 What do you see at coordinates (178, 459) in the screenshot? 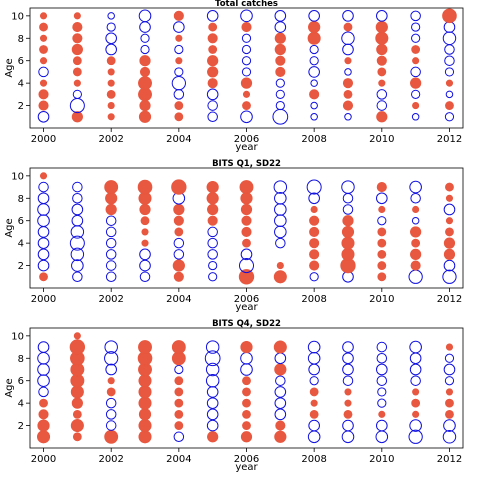
I see `x-tick-label: 2004` at bounding box center [178, 459].